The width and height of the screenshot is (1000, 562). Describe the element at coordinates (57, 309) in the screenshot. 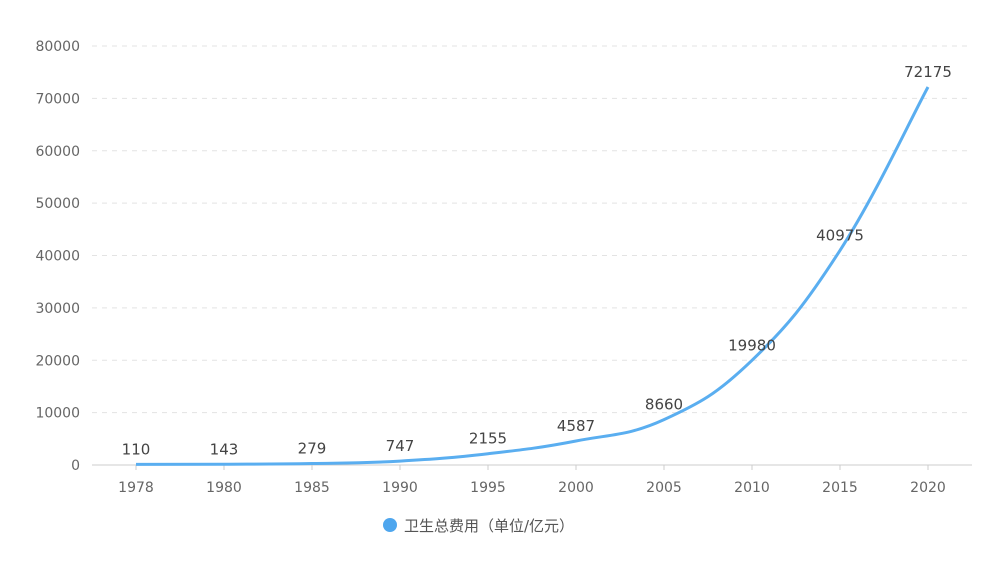

I see `y-tick-label: 30000` at that location.